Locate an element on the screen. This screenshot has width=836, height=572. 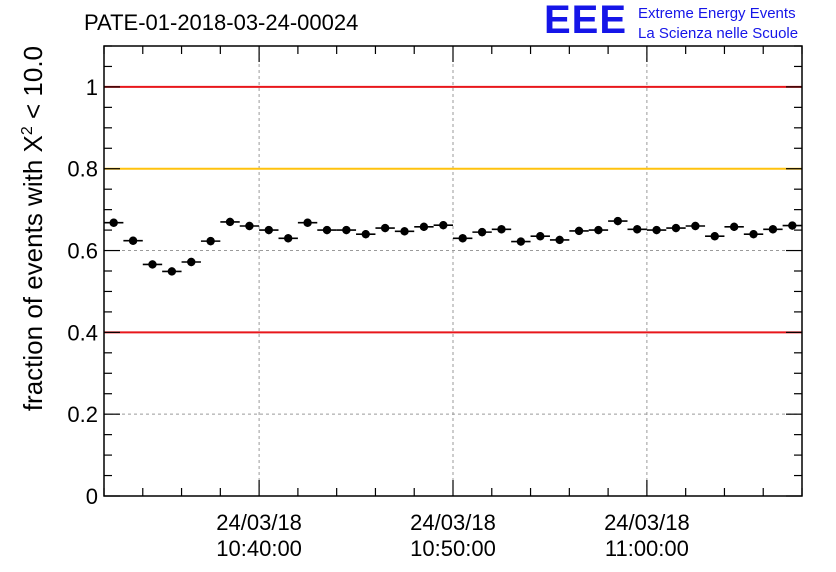
y-axis-label: fraction of events with X2 < 10.0 is located at coordinates (33, 228).